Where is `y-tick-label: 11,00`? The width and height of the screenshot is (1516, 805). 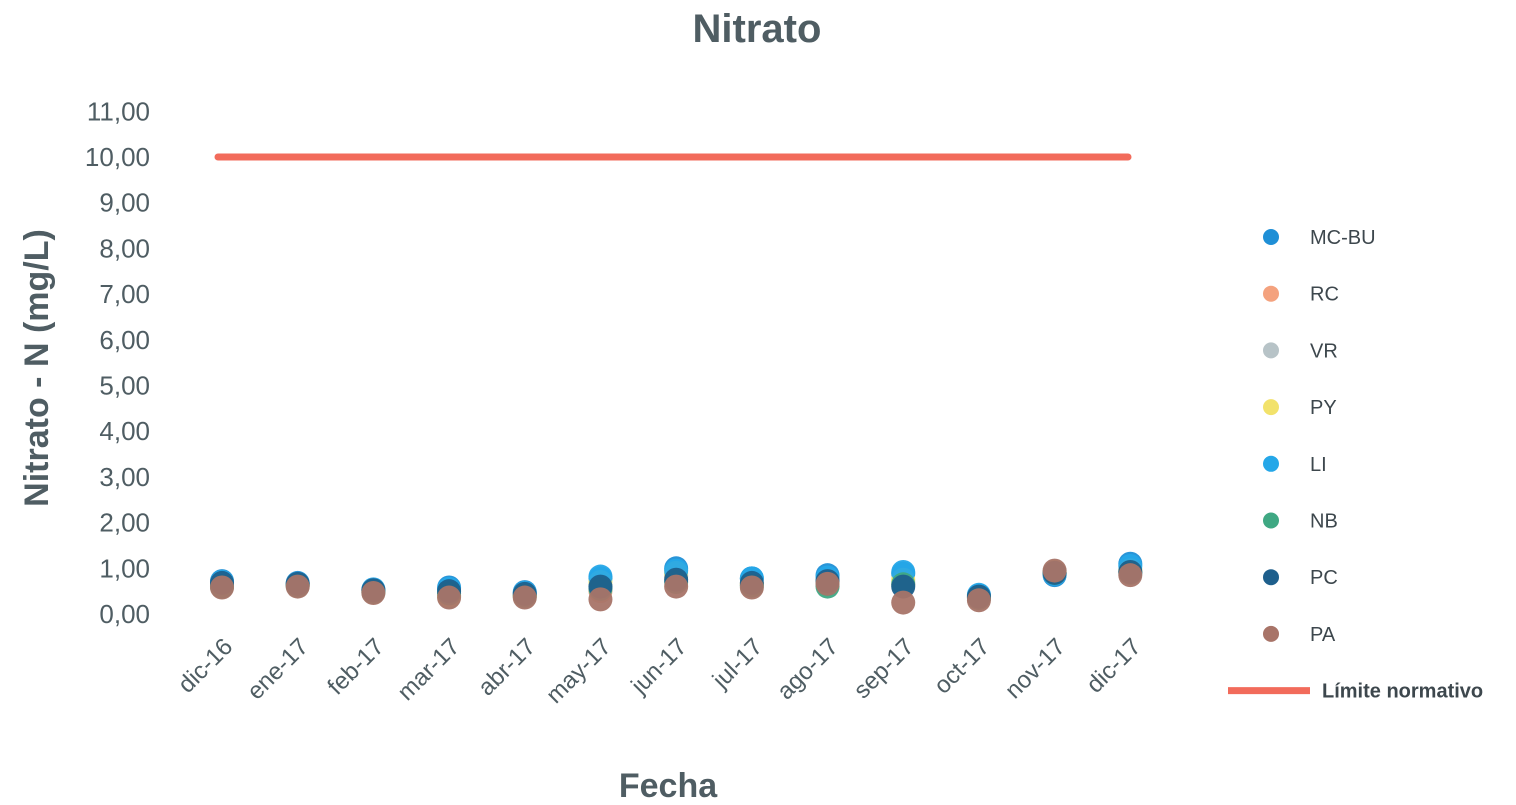 y-tick-label: 11,00 is located at coordinates (118, 111).